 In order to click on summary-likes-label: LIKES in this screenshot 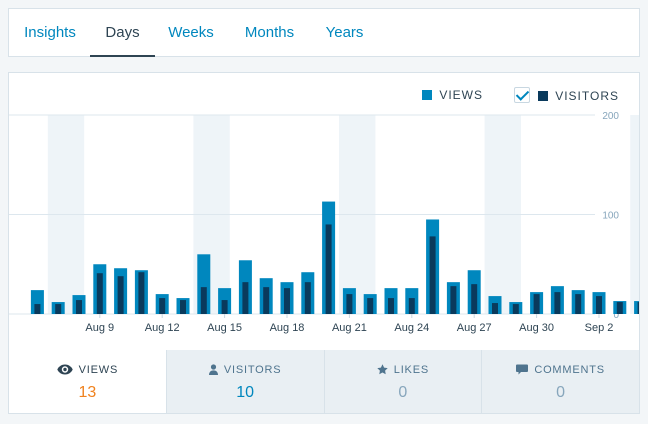, I will do `click(411, 370)`.